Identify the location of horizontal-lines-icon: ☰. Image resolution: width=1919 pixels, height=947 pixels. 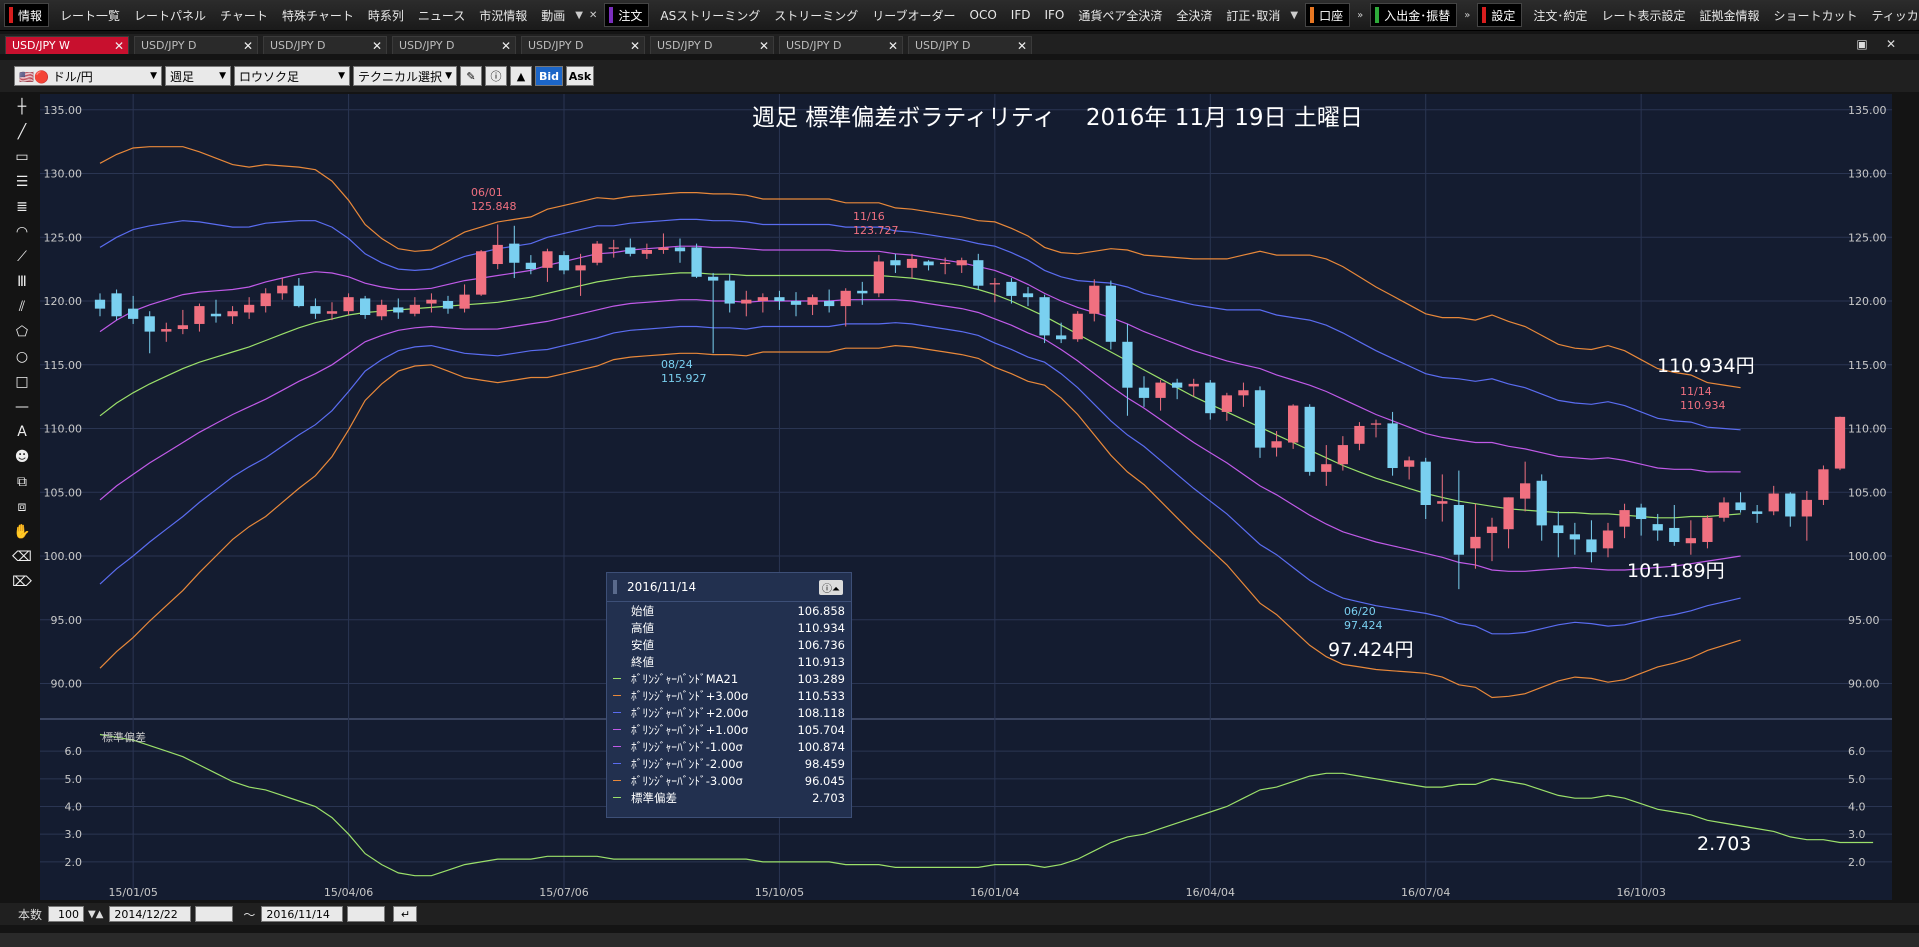
(22, 182).